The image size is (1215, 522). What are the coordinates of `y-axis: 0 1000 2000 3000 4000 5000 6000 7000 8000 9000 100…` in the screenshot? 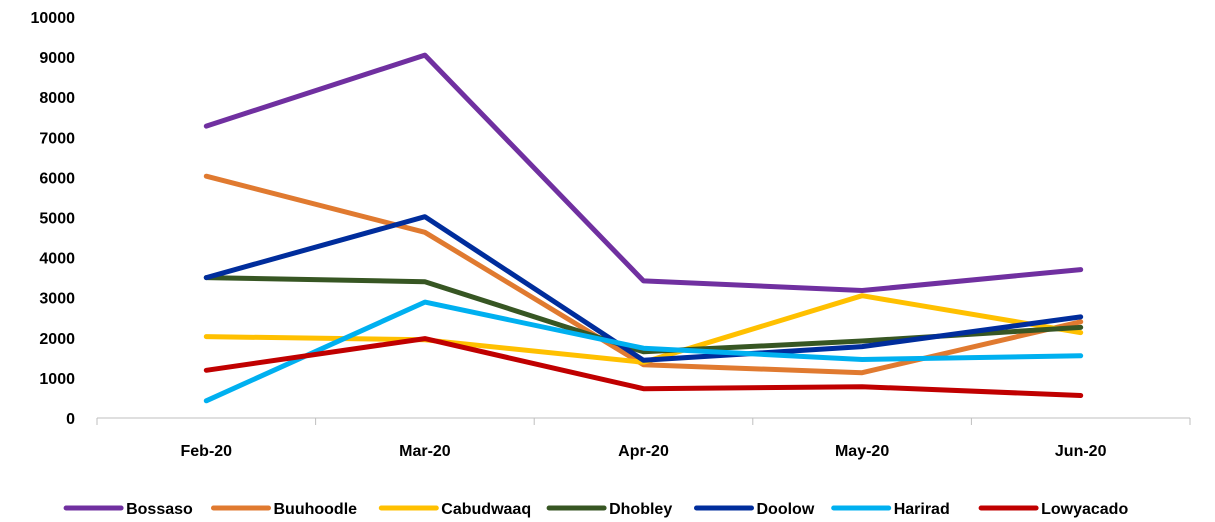 It's located at (53, 219).